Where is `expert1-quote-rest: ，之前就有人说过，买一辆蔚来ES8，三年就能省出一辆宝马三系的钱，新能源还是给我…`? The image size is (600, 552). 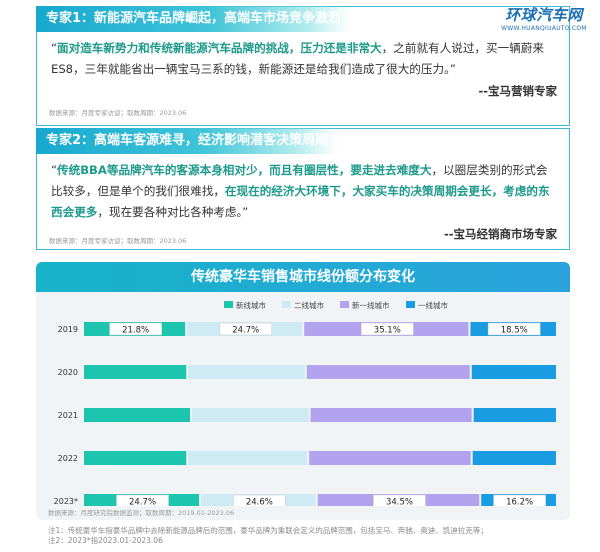 expert1-quote-rest: ，之前就有人说过，买一辆蔚来ES8，三年就能省出一辆宝马三系的钱，新能源还是给我… is located at coordinates (297, 58).